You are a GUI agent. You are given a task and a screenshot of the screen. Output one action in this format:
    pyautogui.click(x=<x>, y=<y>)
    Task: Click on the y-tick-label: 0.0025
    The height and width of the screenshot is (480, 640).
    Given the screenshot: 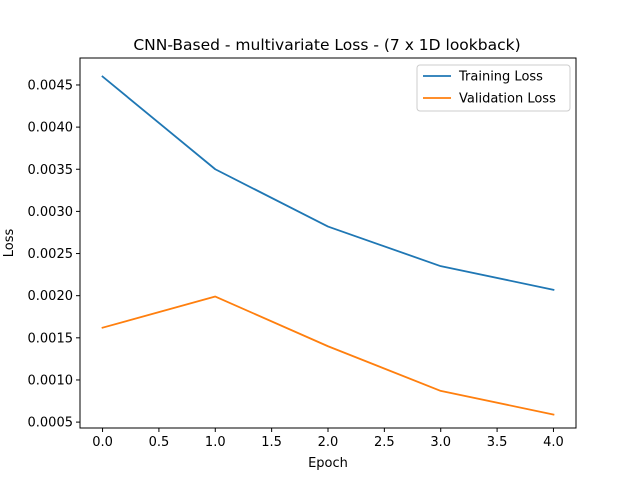 What is the action you would take?
    pyautogui.click(x=51, y=254)
    